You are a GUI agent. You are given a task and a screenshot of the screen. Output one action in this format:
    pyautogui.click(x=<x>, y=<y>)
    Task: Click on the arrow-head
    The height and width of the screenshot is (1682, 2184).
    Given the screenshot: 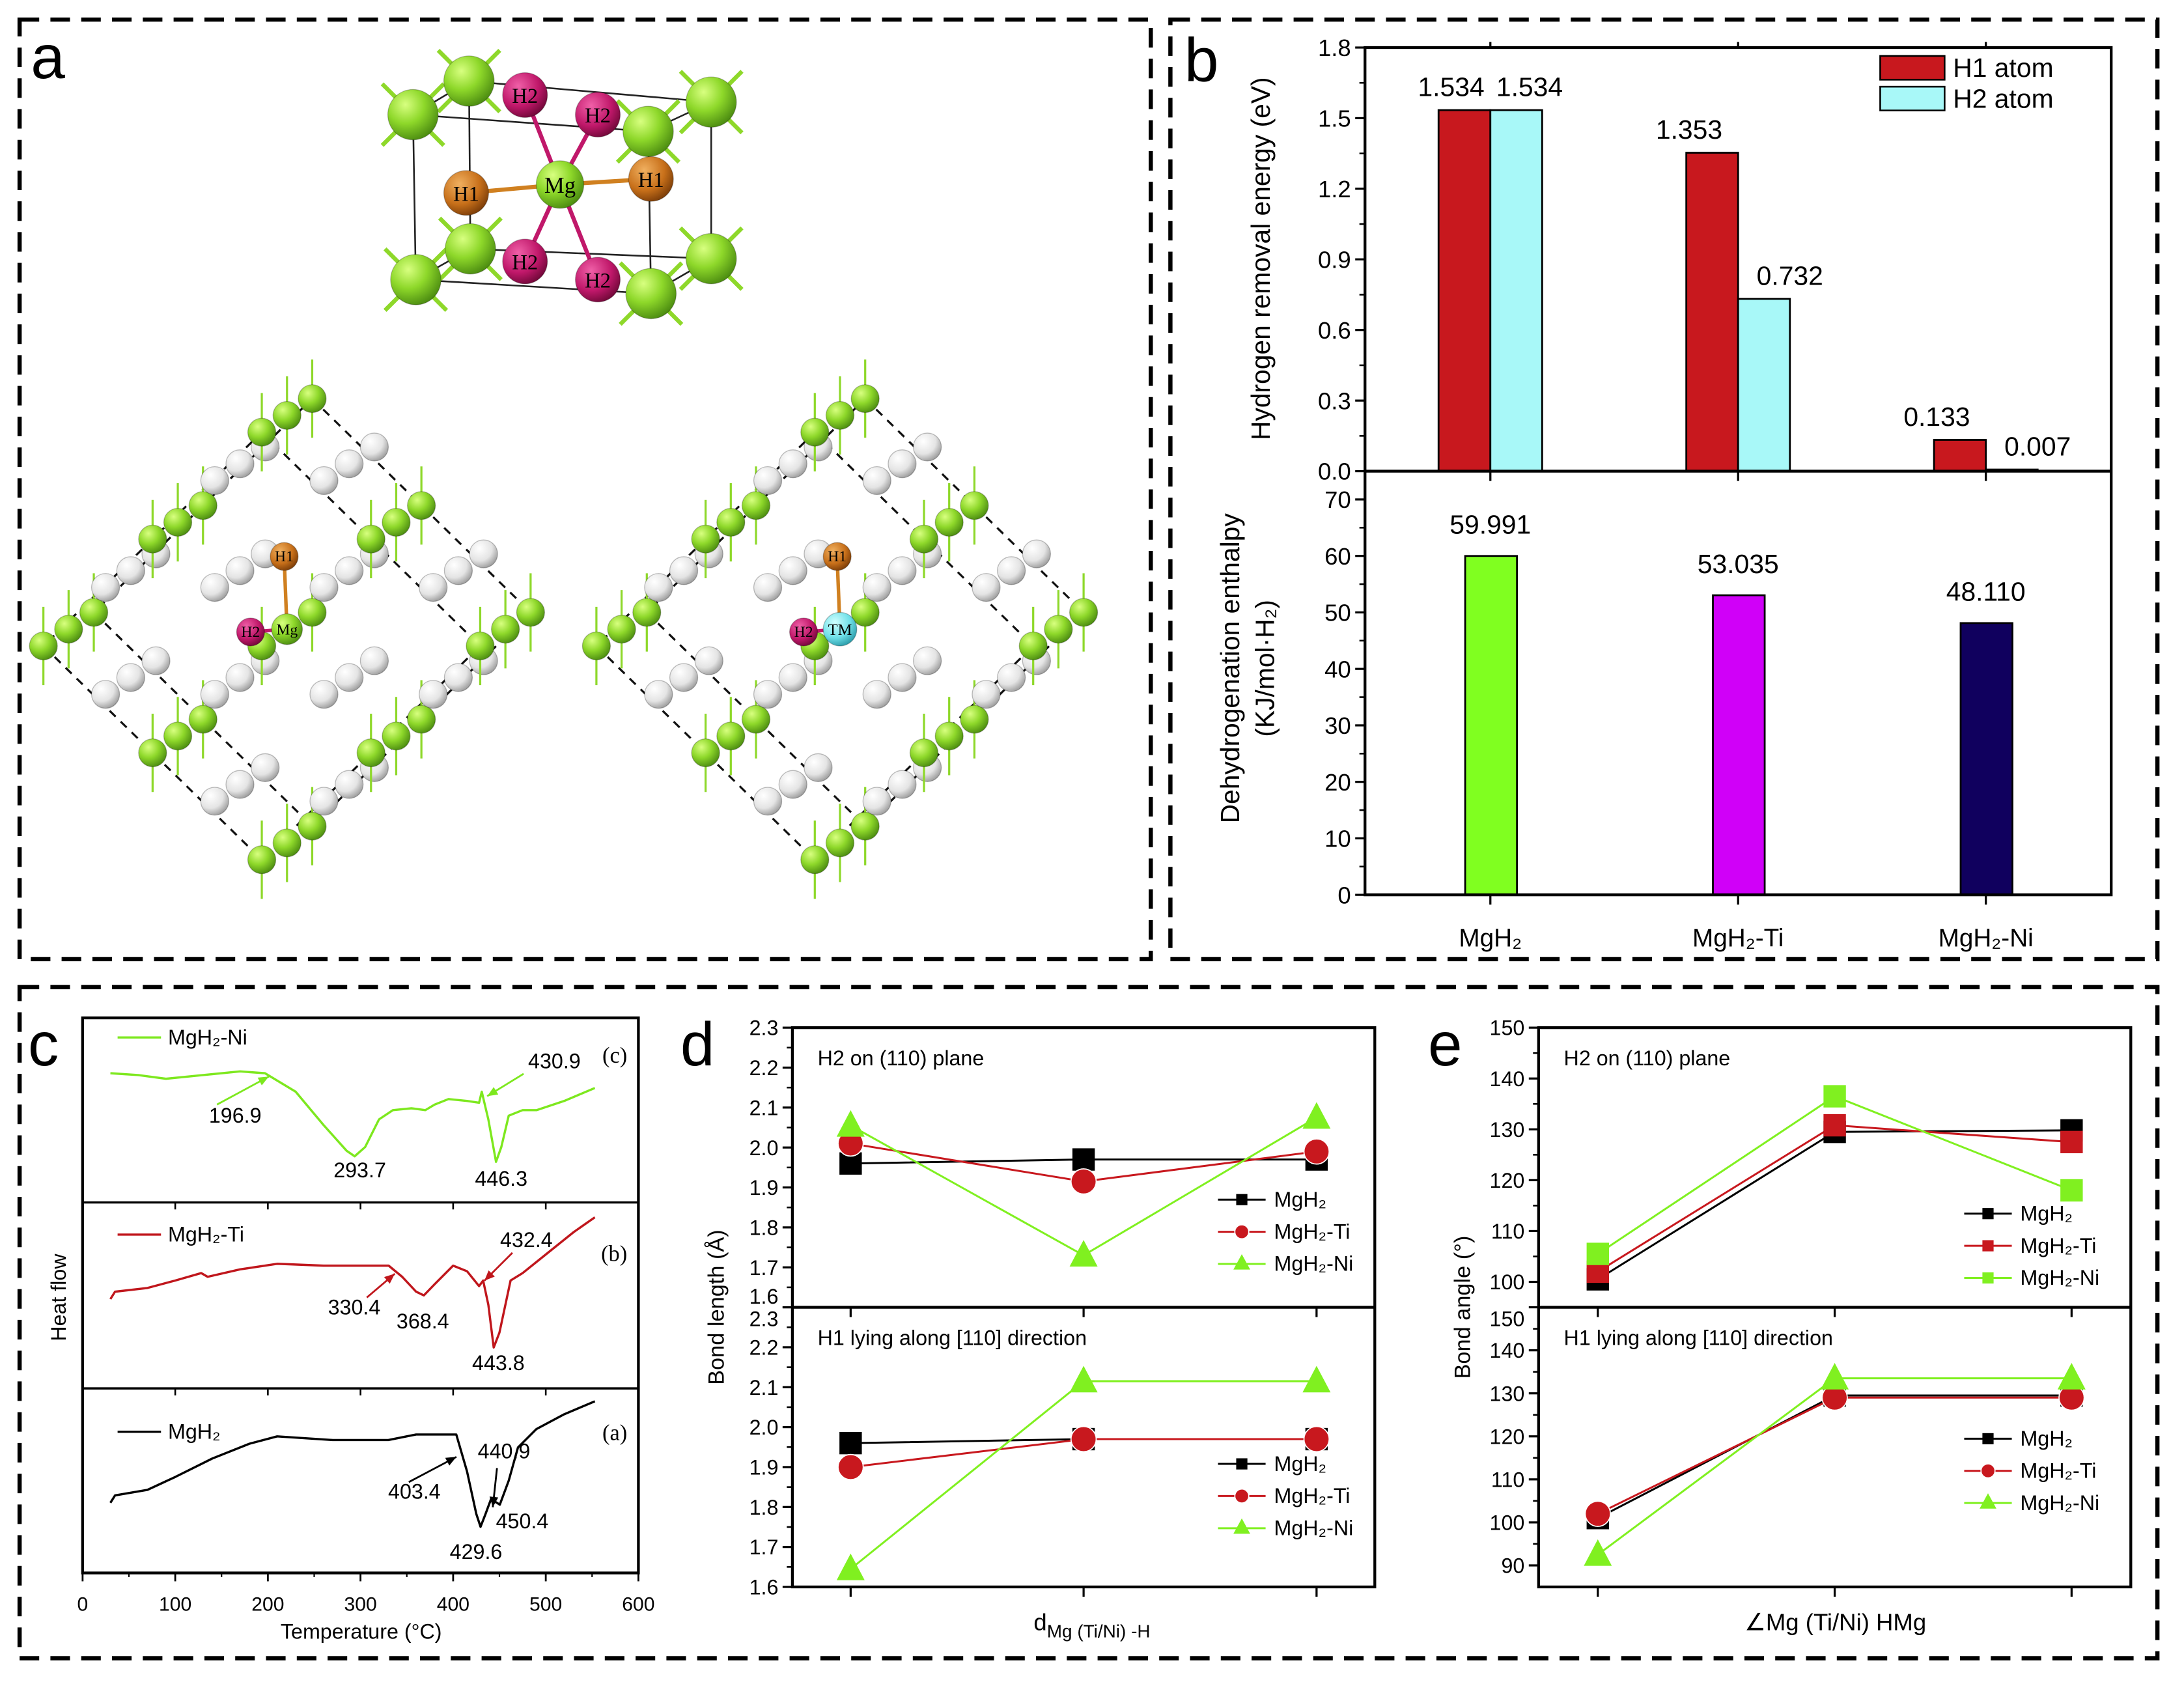 What is the action you would take?
    pyautogui.click(x=490, y=1276)
    